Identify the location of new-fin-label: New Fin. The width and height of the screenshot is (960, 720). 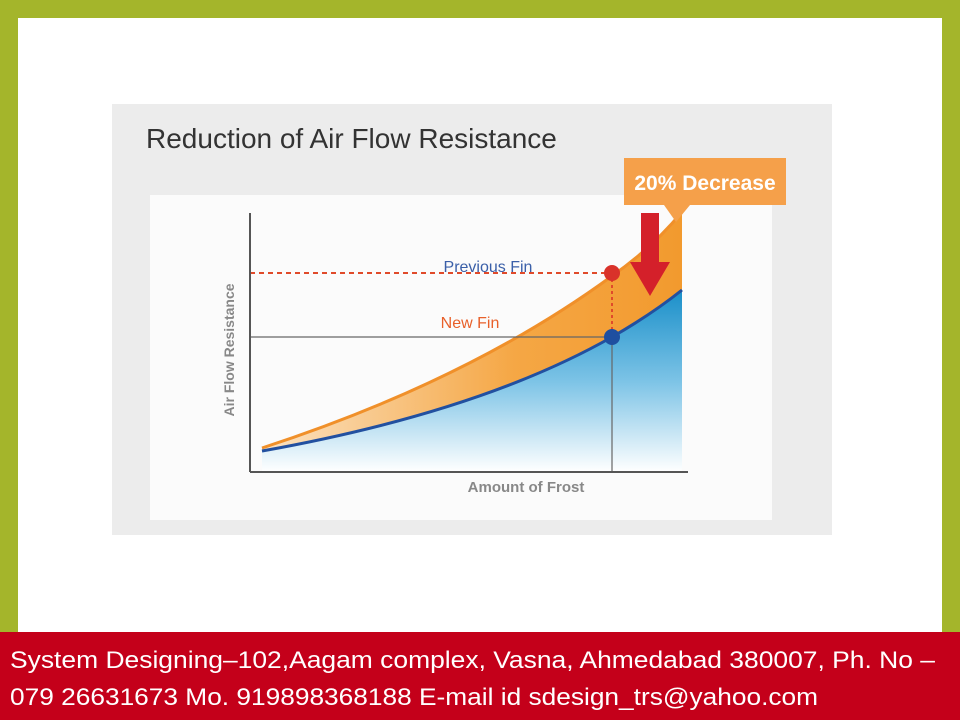
(470, 323).